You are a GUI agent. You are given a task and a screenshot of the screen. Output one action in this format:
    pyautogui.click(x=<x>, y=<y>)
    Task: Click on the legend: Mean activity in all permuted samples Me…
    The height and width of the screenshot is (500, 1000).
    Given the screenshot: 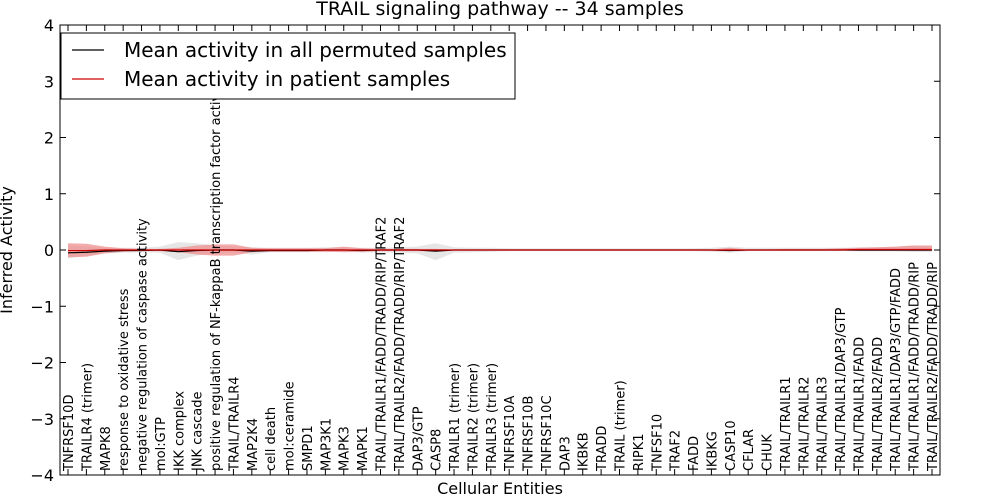 What is the action you would take?
    pyautogui.click(x=288, y=66)
    